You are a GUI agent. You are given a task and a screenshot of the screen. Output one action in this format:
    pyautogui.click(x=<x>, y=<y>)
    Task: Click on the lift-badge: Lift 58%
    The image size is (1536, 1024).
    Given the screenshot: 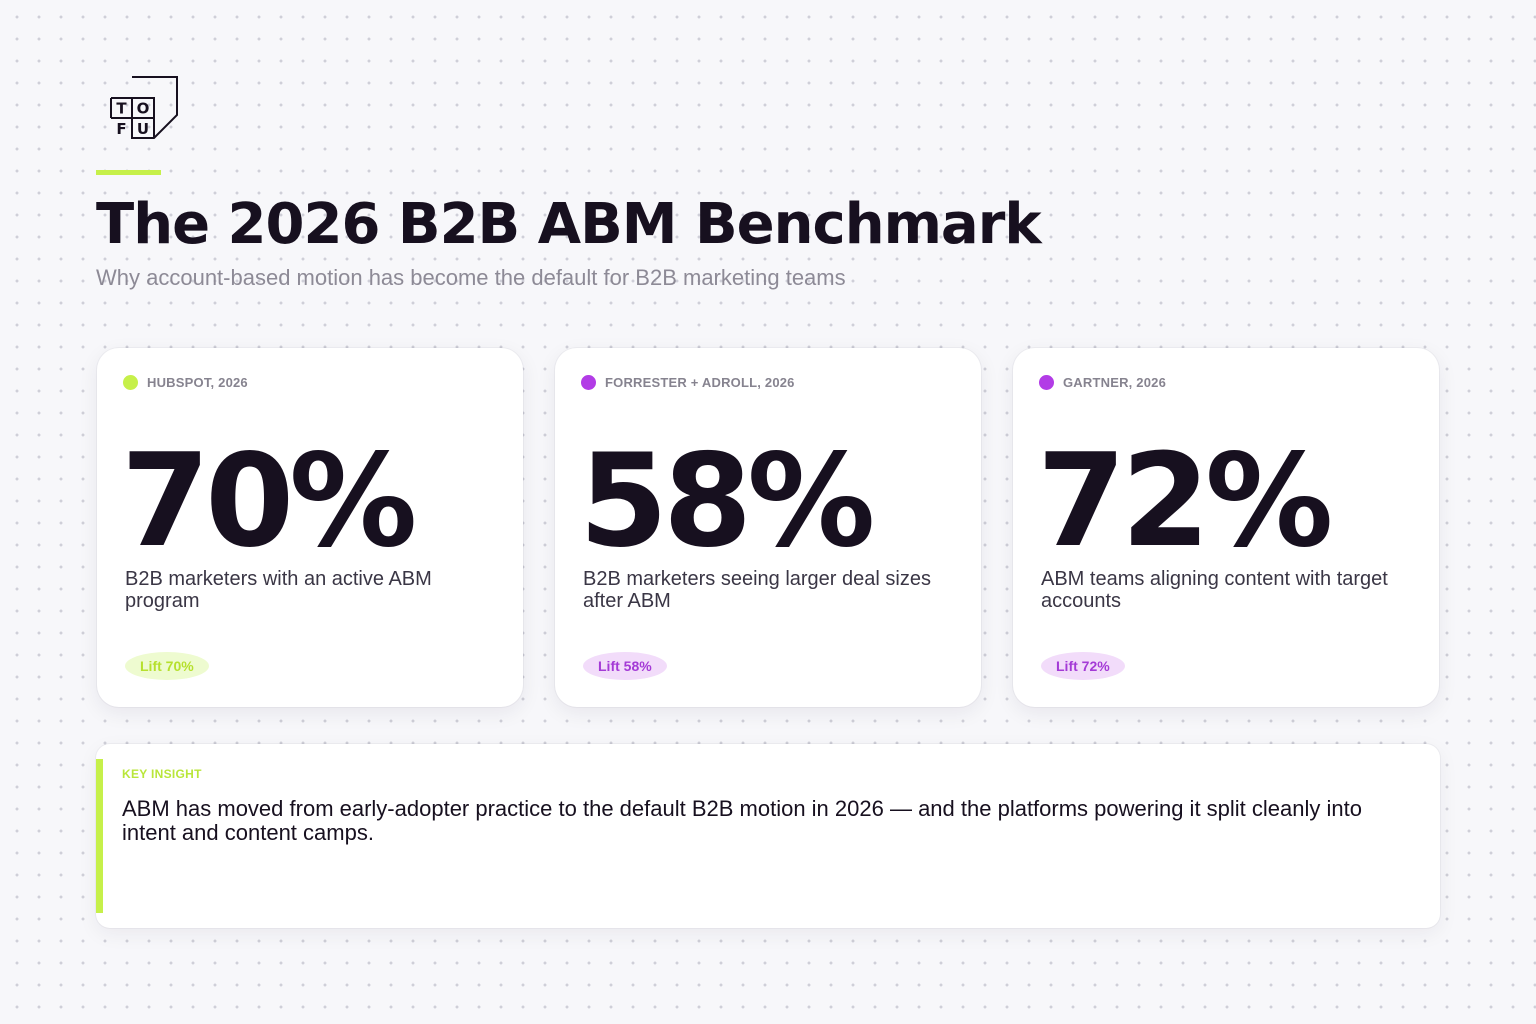 What is the action you would take?
    pyautogui.click(x=625, y=666)
    